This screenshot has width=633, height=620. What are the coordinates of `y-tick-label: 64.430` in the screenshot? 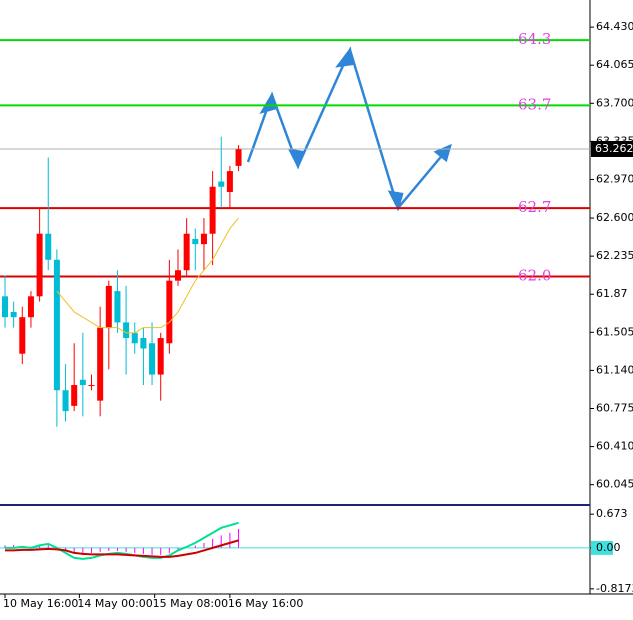 It's located at (614, 26).